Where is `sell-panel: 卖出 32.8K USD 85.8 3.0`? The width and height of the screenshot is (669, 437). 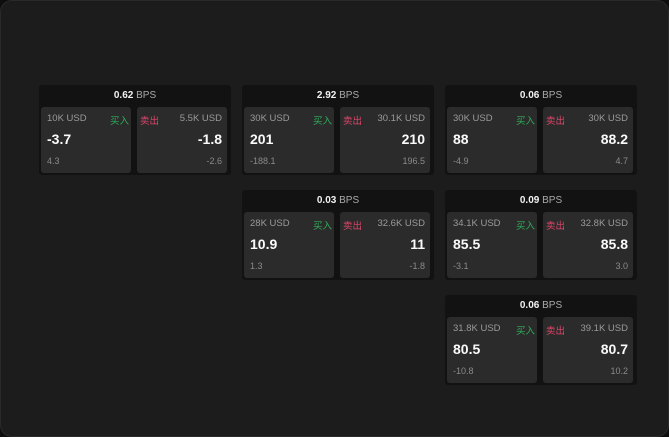 sell-panel: 卖出 32.8K USD 85.8 3.0 is located at coordinates (588, 245).